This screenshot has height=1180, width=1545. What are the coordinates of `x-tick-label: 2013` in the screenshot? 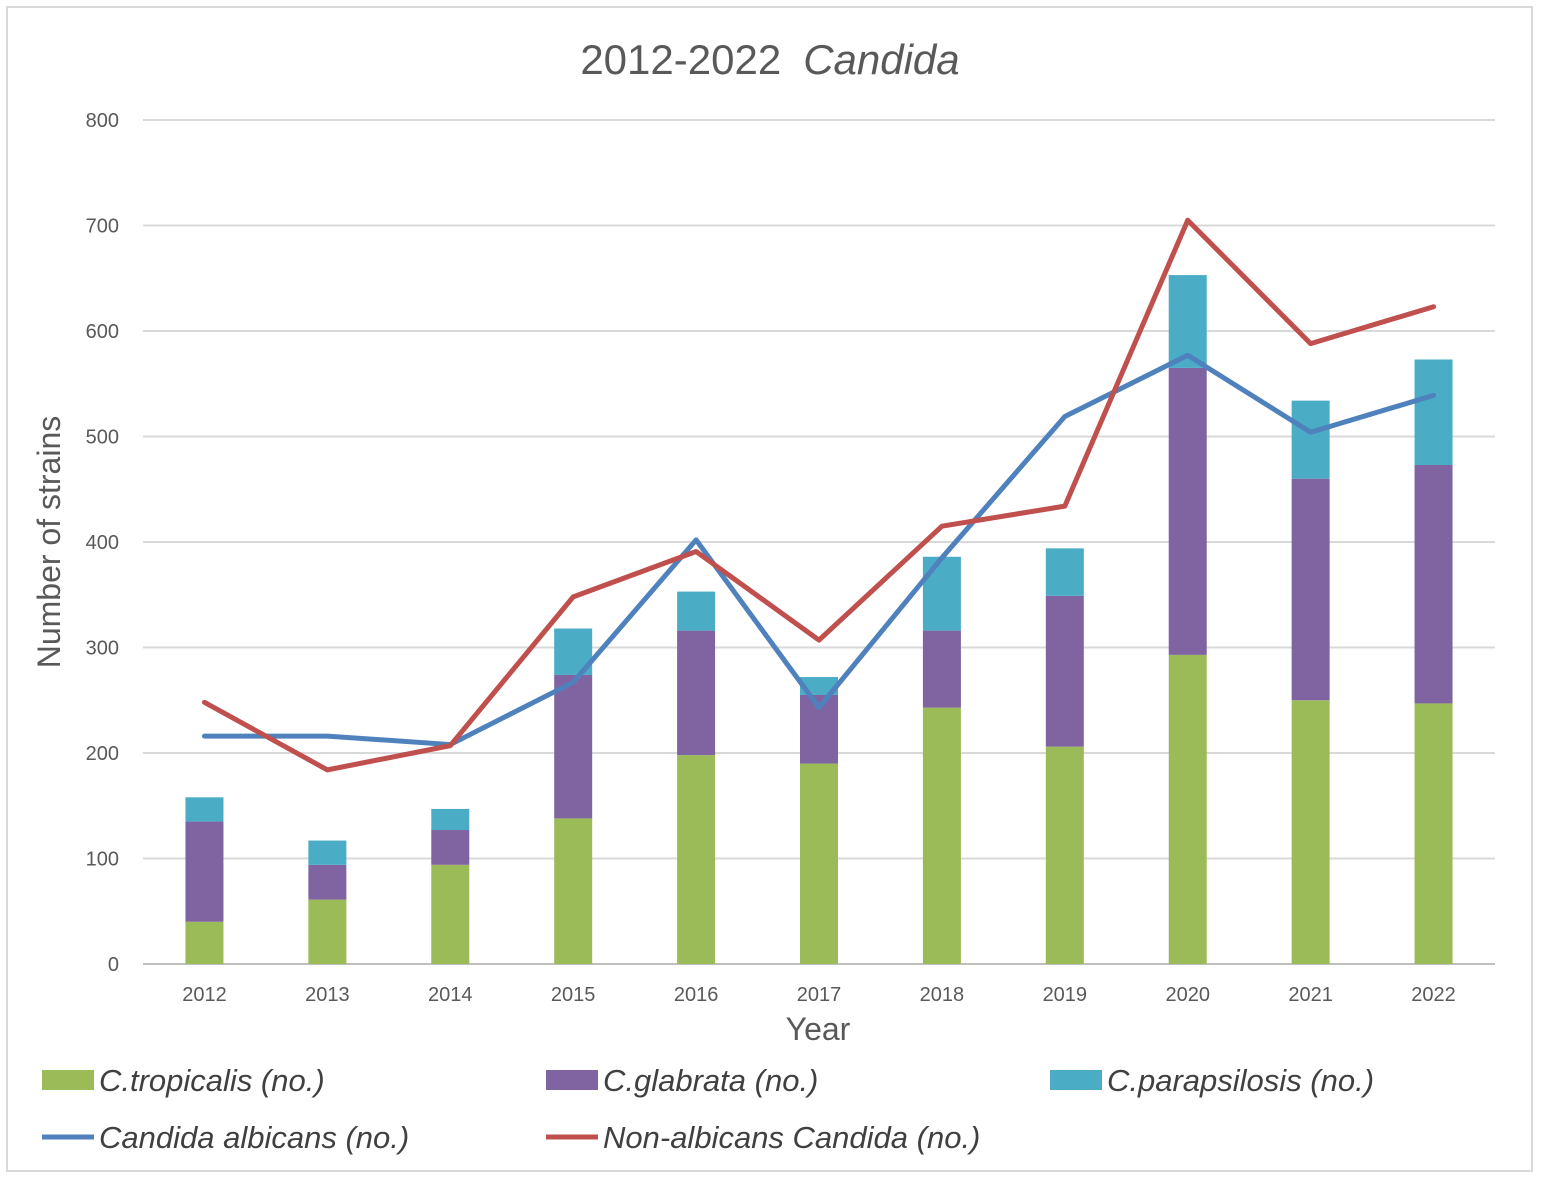 It's located at (327, 995).